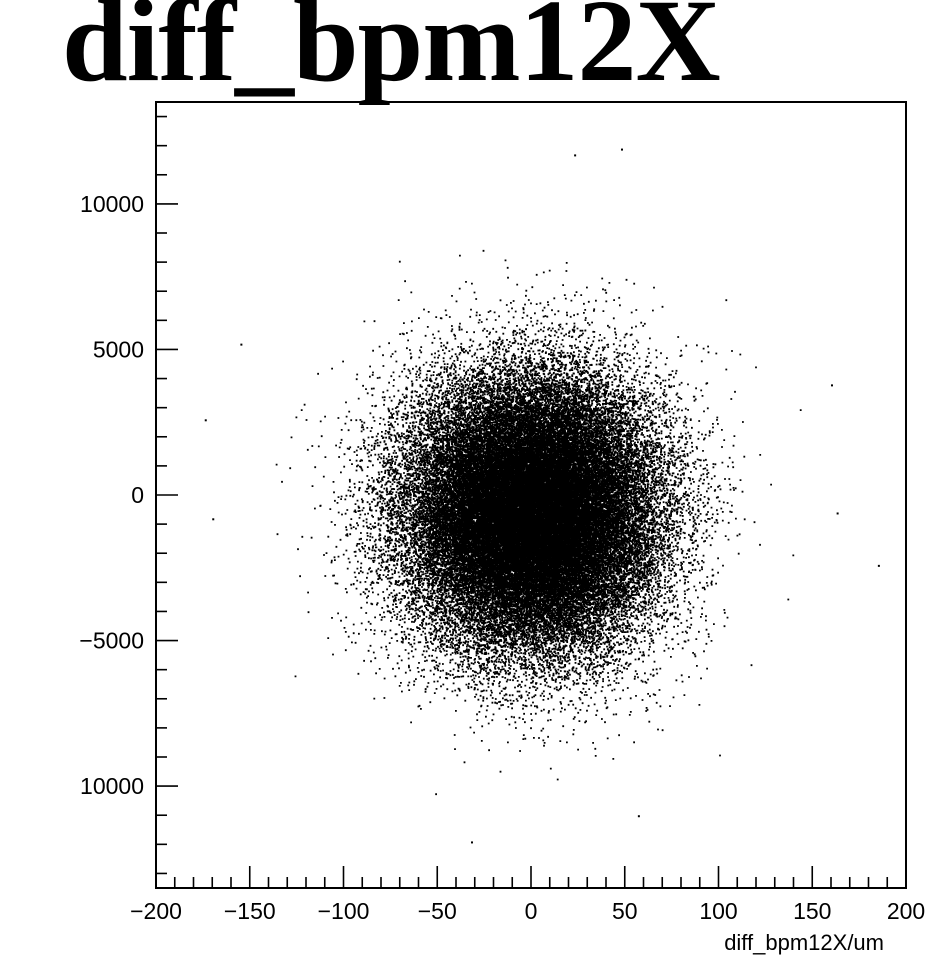 Image resolution: width=934 pixels, height=970 pixels. I want to click on y-tick-label: 0, so click(137, 495).